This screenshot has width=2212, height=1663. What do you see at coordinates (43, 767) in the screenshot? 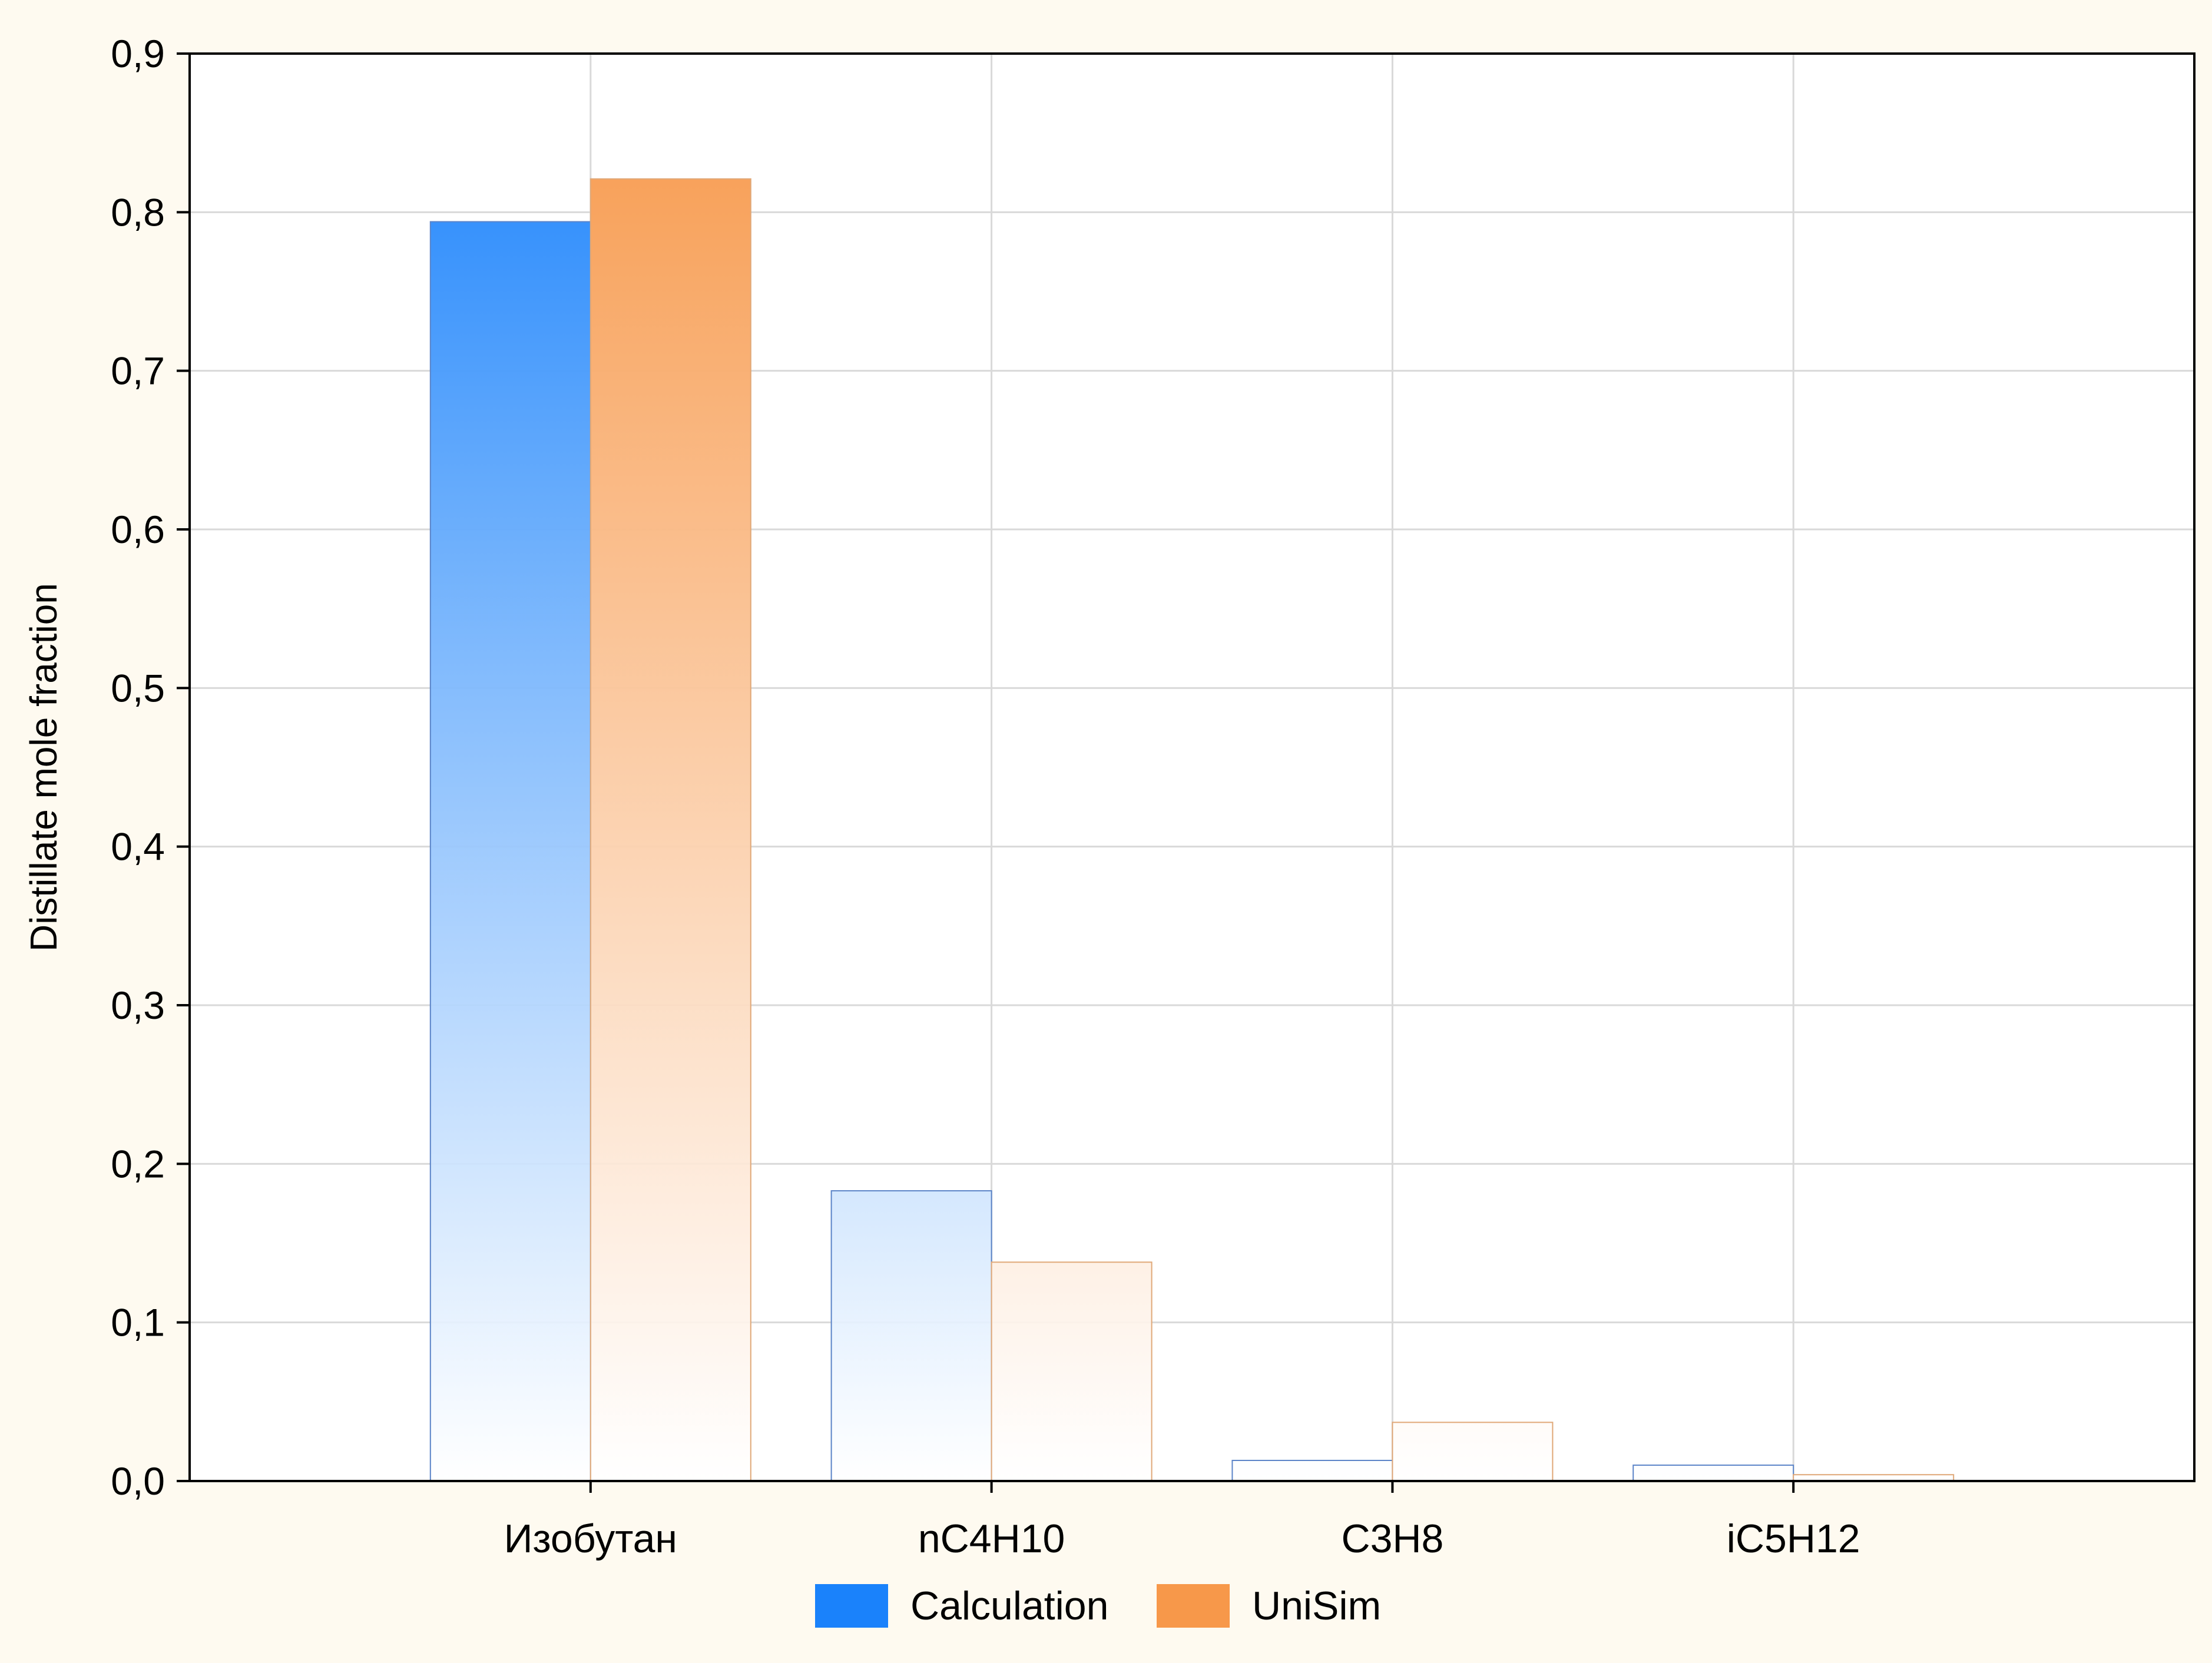
I see `y-axis-label: Distillate mole fraction` at bounding box center [43, 767].